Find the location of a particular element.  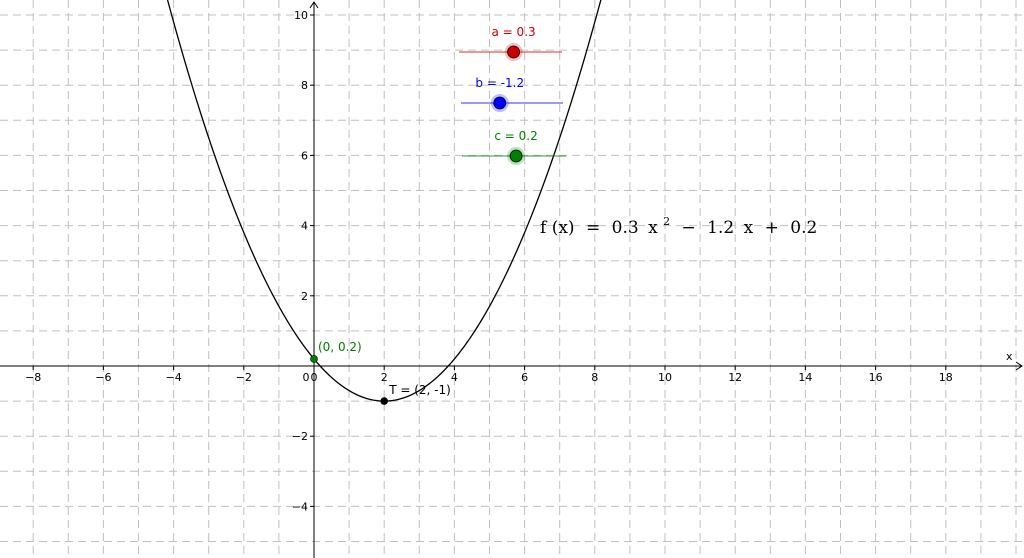

vertex-label: T = (2, -1) is located at coordinates (419, 390).